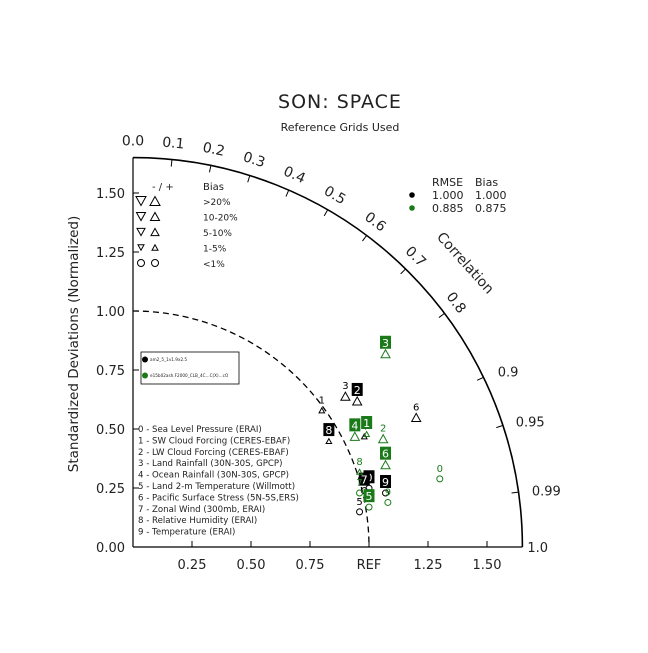 The height and width of the screenshot is (653, 648). Describe the element at coordinates (217, 203) in the screenshot. I see `bias-legend-label: >20%` at that location.